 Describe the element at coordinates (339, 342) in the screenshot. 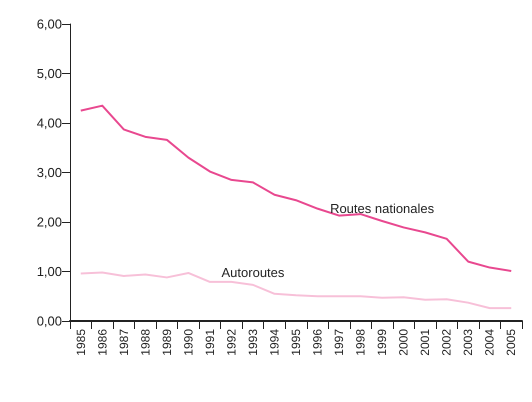

I see `x-tick-label: 1997` at that location.